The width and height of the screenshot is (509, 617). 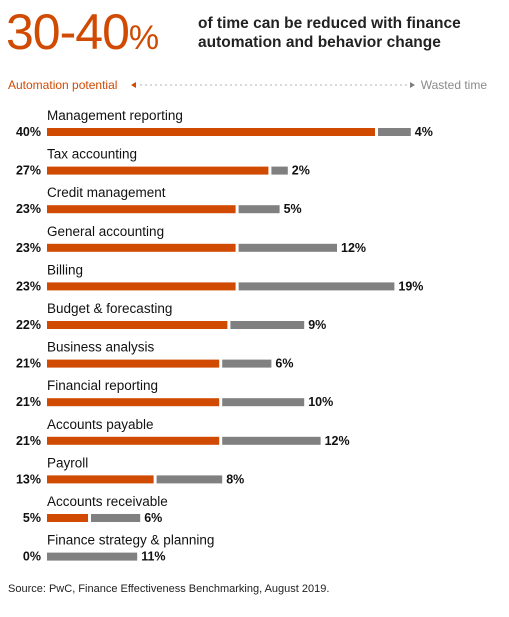 What do you see at coordinates (100, 424) in the screenshot?
I see `category-label: Accounts payable` at bounding box center [100, 424].